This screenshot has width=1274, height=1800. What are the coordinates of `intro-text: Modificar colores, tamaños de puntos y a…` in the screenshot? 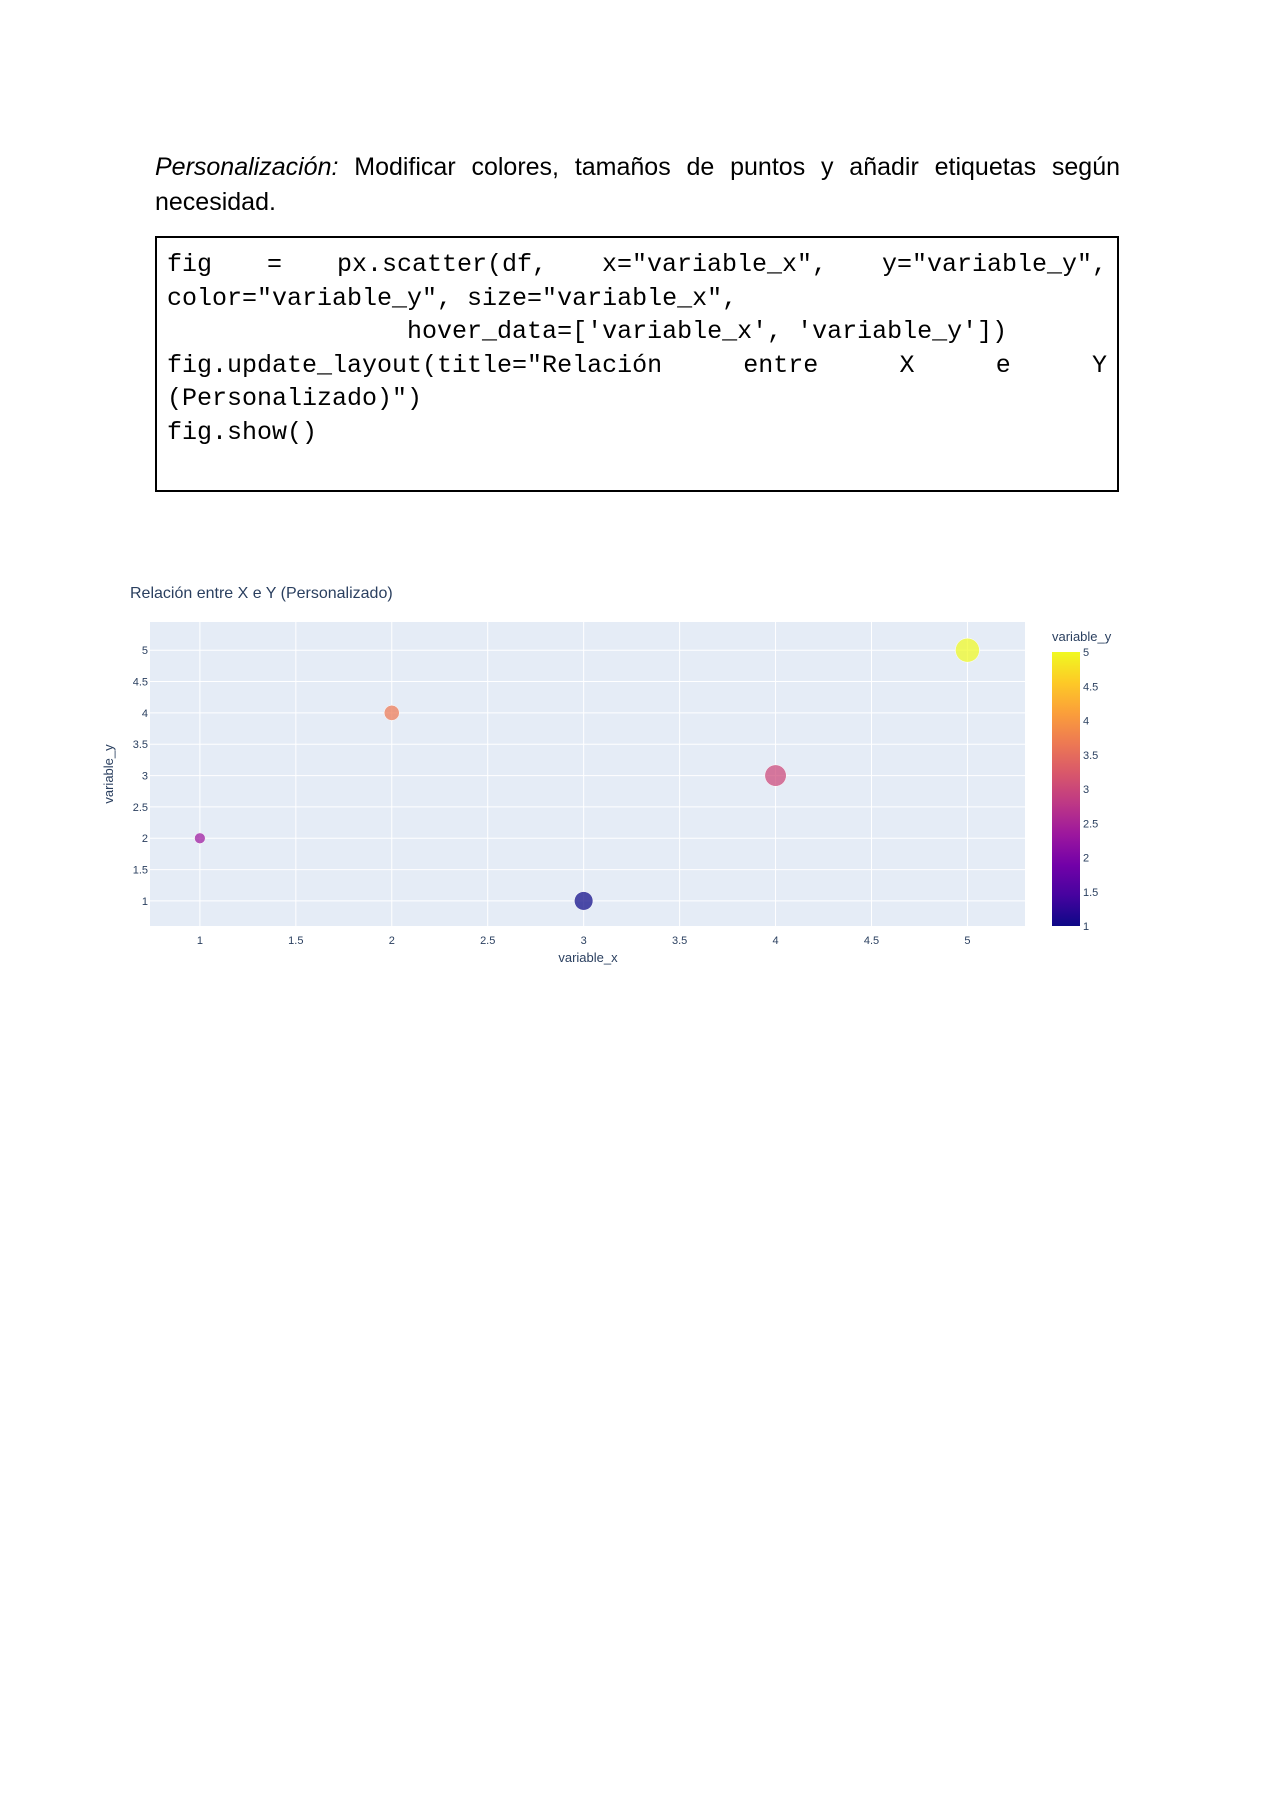 It's located at (637, 184).